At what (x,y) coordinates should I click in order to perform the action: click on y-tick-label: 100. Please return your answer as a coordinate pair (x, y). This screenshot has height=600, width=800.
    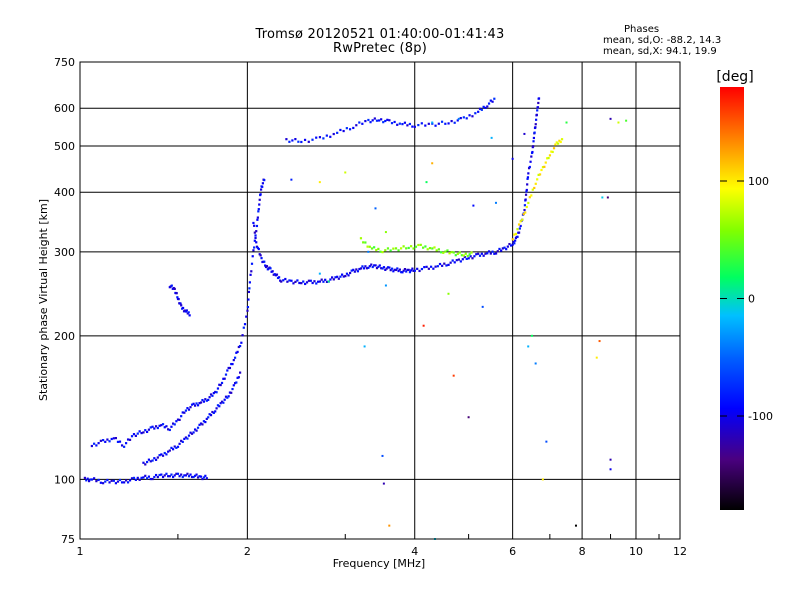
    Looking at the image, I should click on (64, 479).